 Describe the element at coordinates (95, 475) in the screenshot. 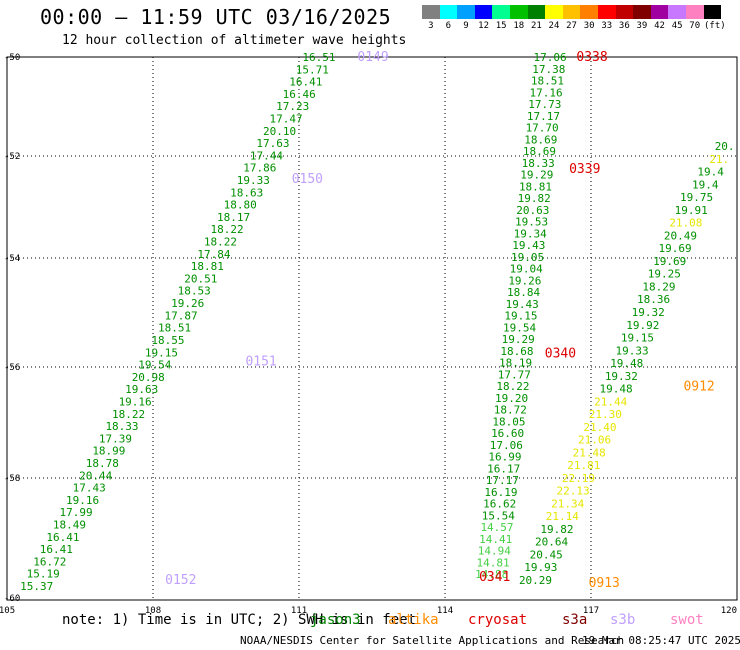

I see `swh-value-jason3: 20.44` at that location.